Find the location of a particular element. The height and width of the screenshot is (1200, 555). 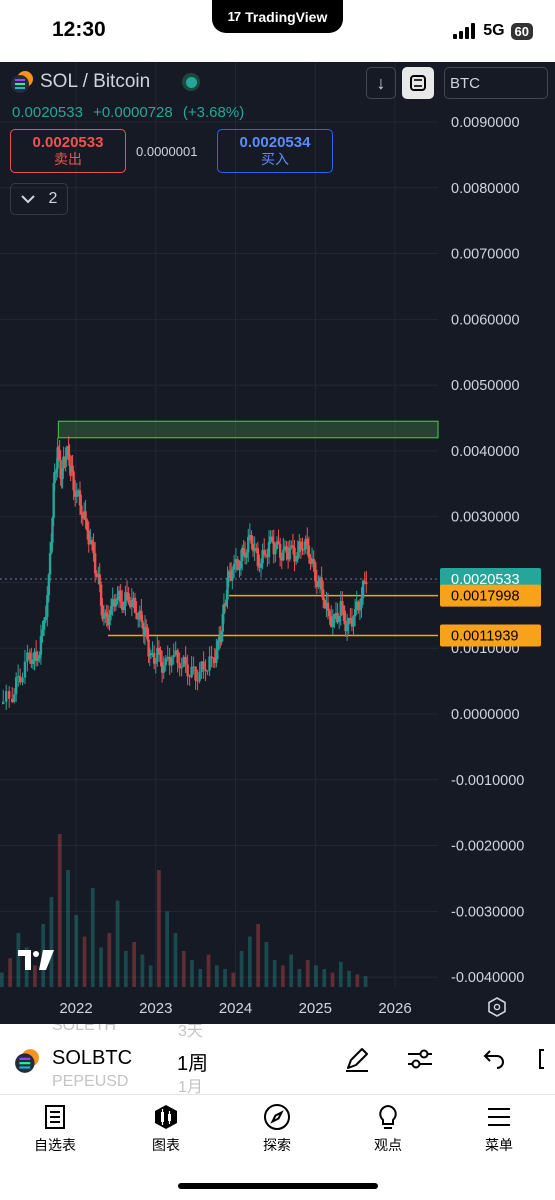

y-axis-tick-label: 0.0050000 is located at coordinates (485, 386).